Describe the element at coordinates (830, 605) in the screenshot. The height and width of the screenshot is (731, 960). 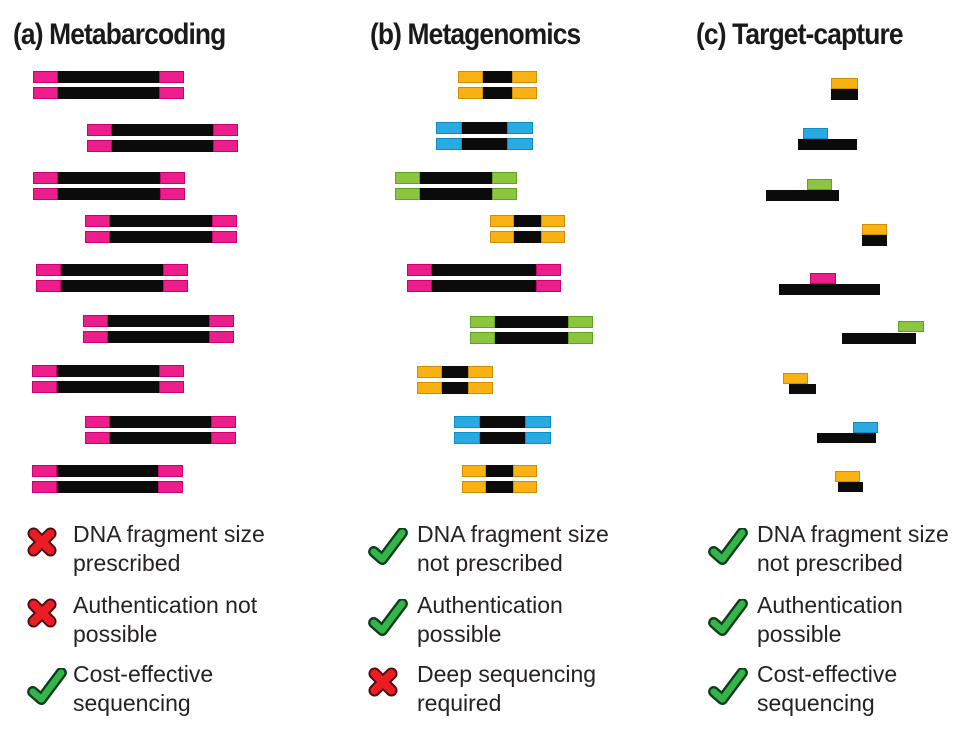
I see `bullet-text-line: Authentication` at that location.